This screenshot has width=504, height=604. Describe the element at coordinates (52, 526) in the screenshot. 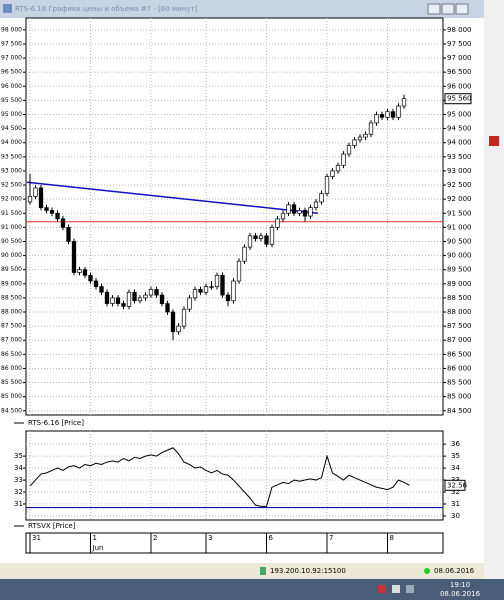

I see `vx-legend: RTSVX [Price]` at that location.